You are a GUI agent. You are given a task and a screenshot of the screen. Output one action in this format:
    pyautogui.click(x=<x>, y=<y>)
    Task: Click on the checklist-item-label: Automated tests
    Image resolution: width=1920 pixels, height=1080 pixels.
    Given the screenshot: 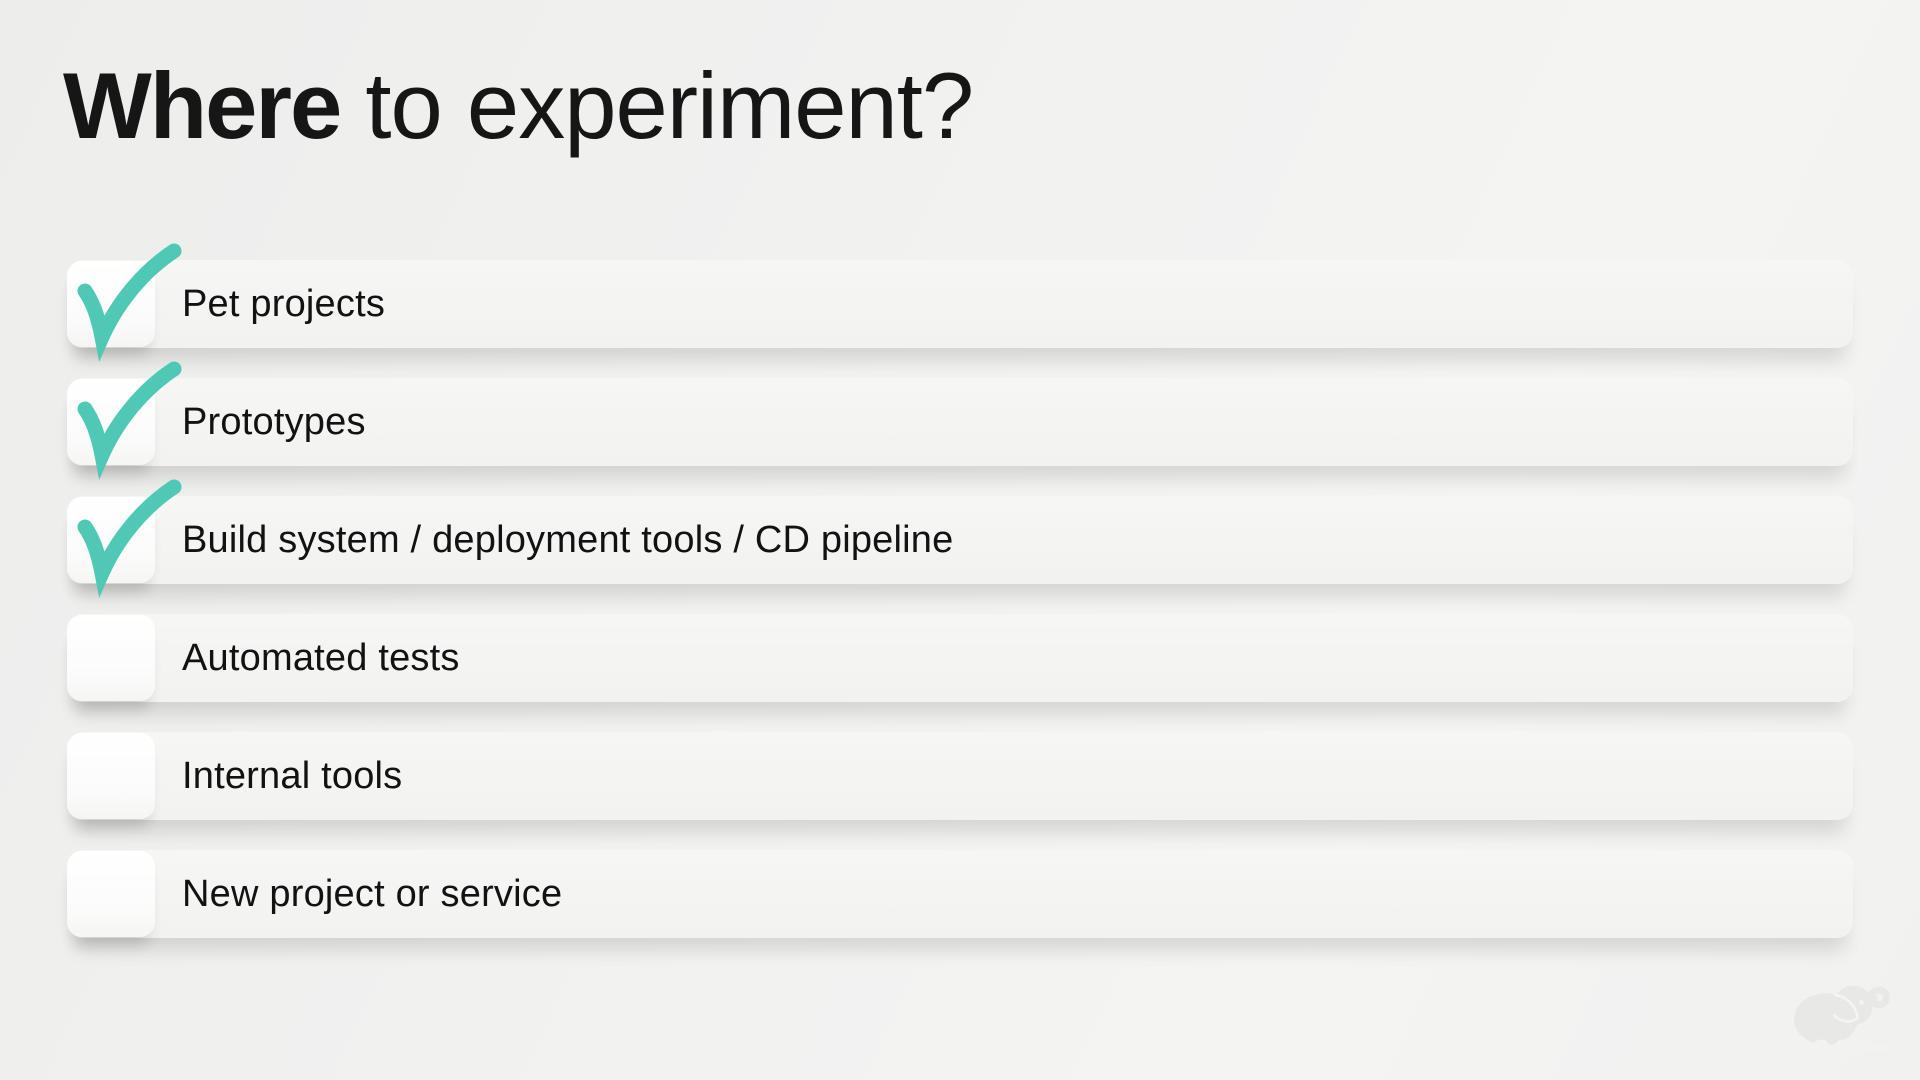 What is the action you would take?
    pyautogui.click(x=321, y=657)
    